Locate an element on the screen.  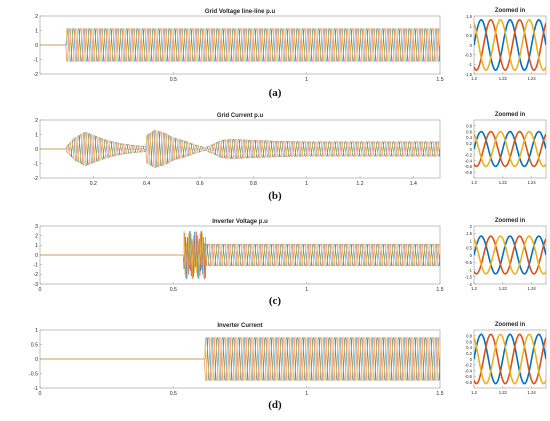
panel-d-ytick-label: 0.5 is located at coordinates (34, 345).